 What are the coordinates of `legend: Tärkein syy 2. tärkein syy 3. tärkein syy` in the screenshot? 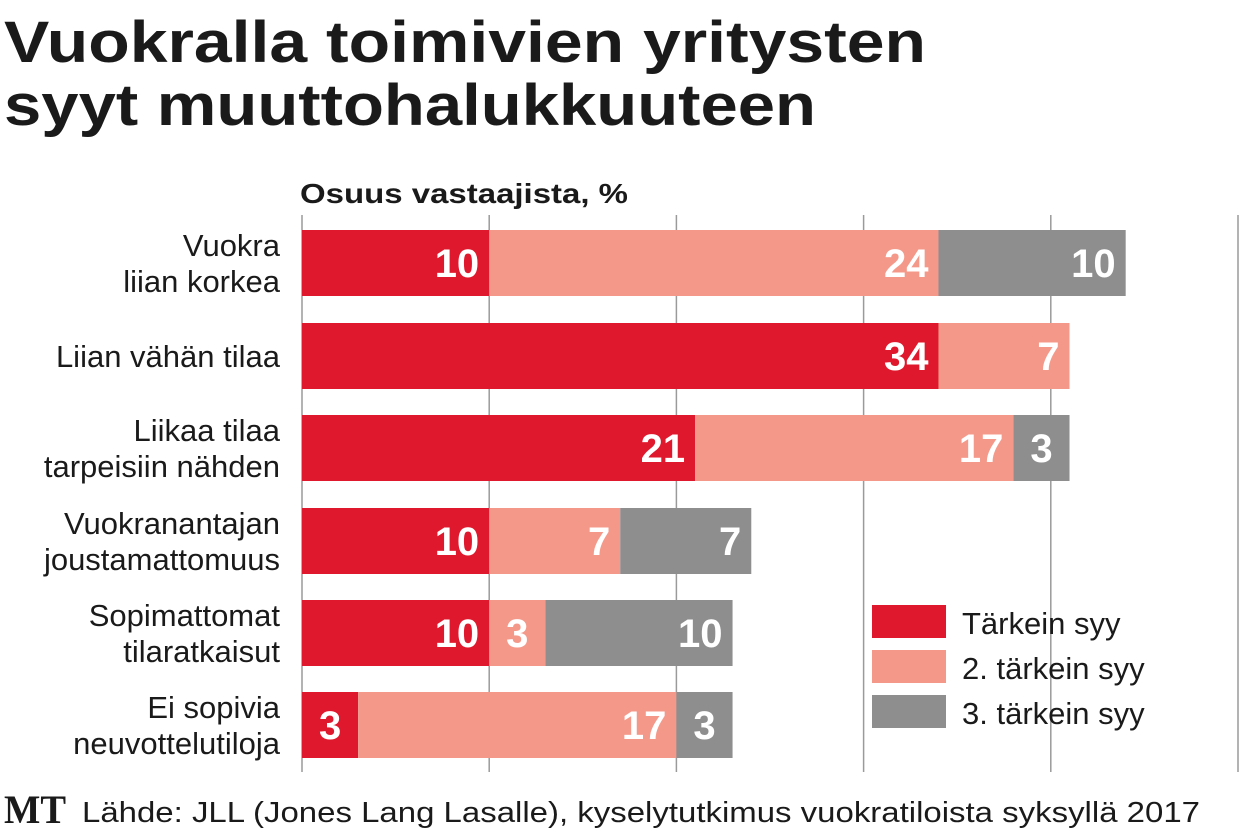 It's located at (1008, 668).